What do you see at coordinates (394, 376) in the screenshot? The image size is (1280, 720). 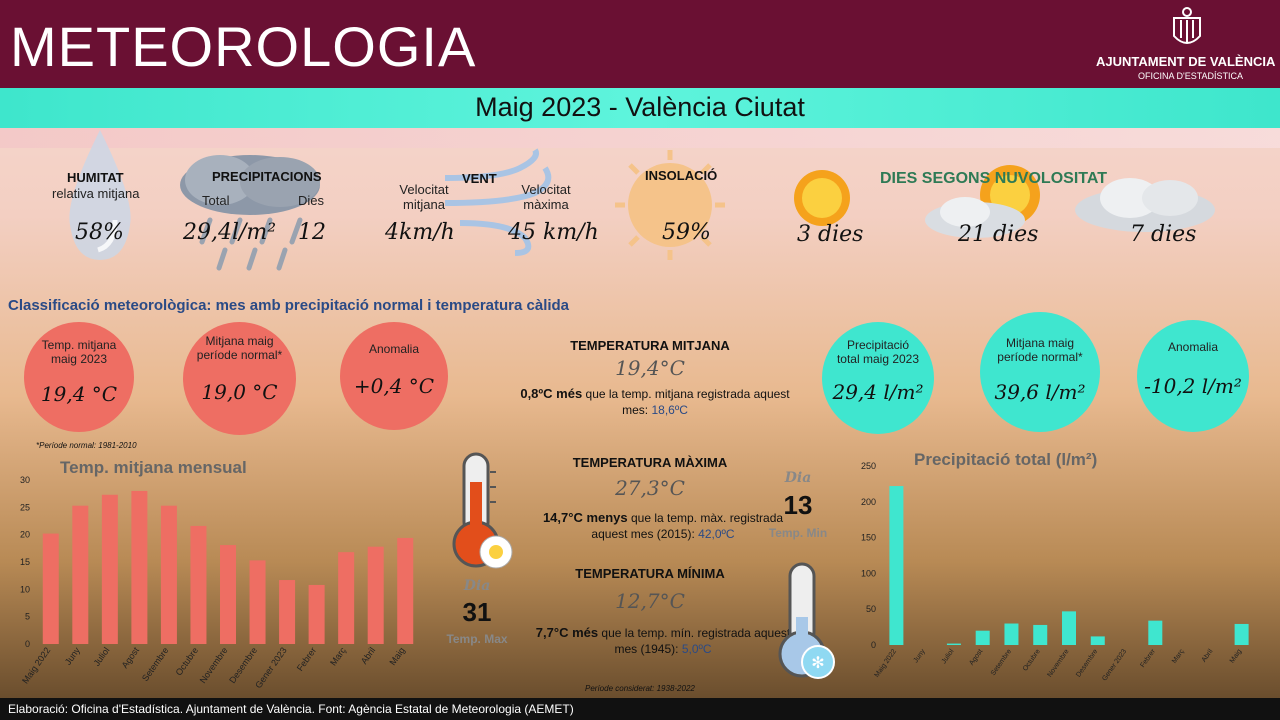 I see `temp-anomaly-circle: Anomalia +0,4 °C` at bounding box center [394, 376].